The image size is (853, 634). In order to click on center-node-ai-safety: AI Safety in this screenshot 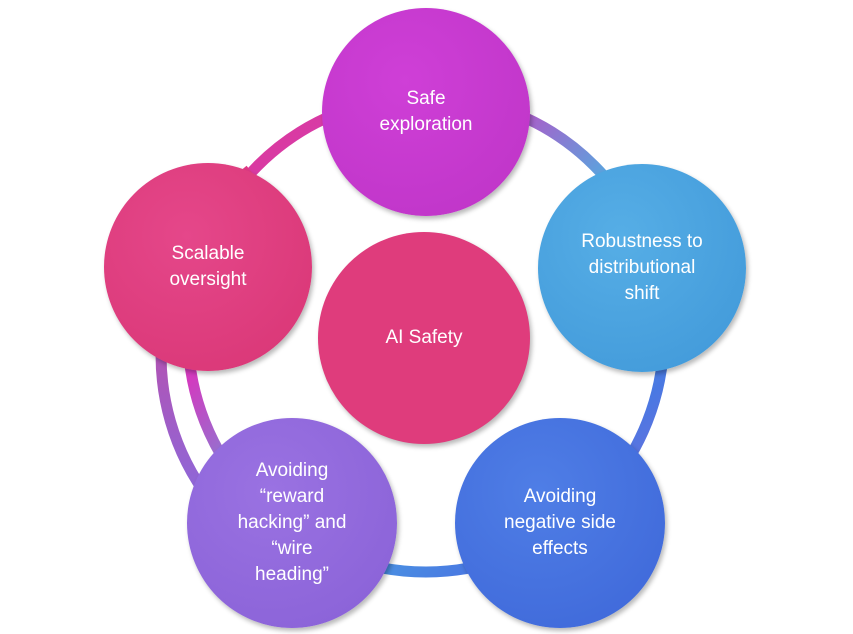, I will do `click(424, 338)`.